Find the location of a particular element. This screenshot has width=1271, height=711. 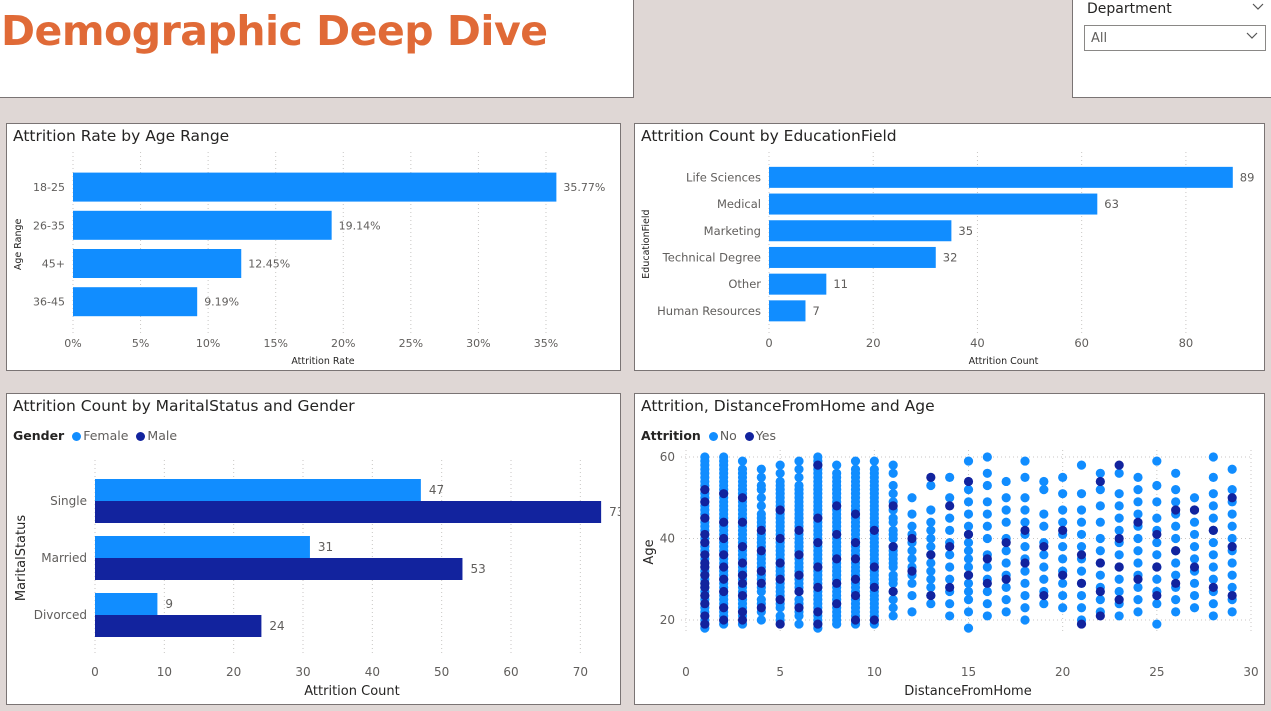

x-tick-label: 50 is located at coordinates (441, 672).